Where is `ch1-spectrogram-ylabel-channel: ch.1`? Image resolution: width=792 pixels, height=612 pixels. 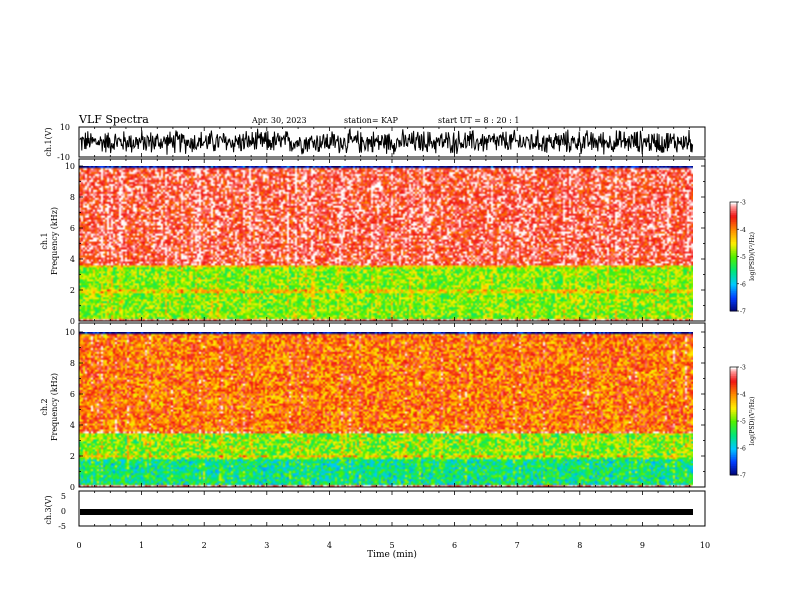
ch1-spectrogram-ylabel-channel: ch.1 is located at coordinates (44, 240).